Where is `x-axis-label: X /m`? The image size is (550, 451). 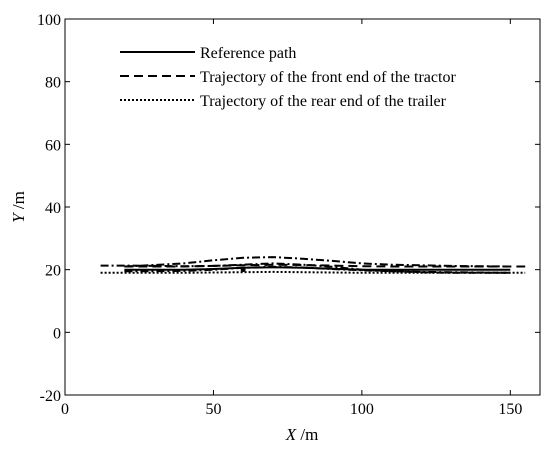
x-axis-label: X /m is located at coordinates (302, 434).